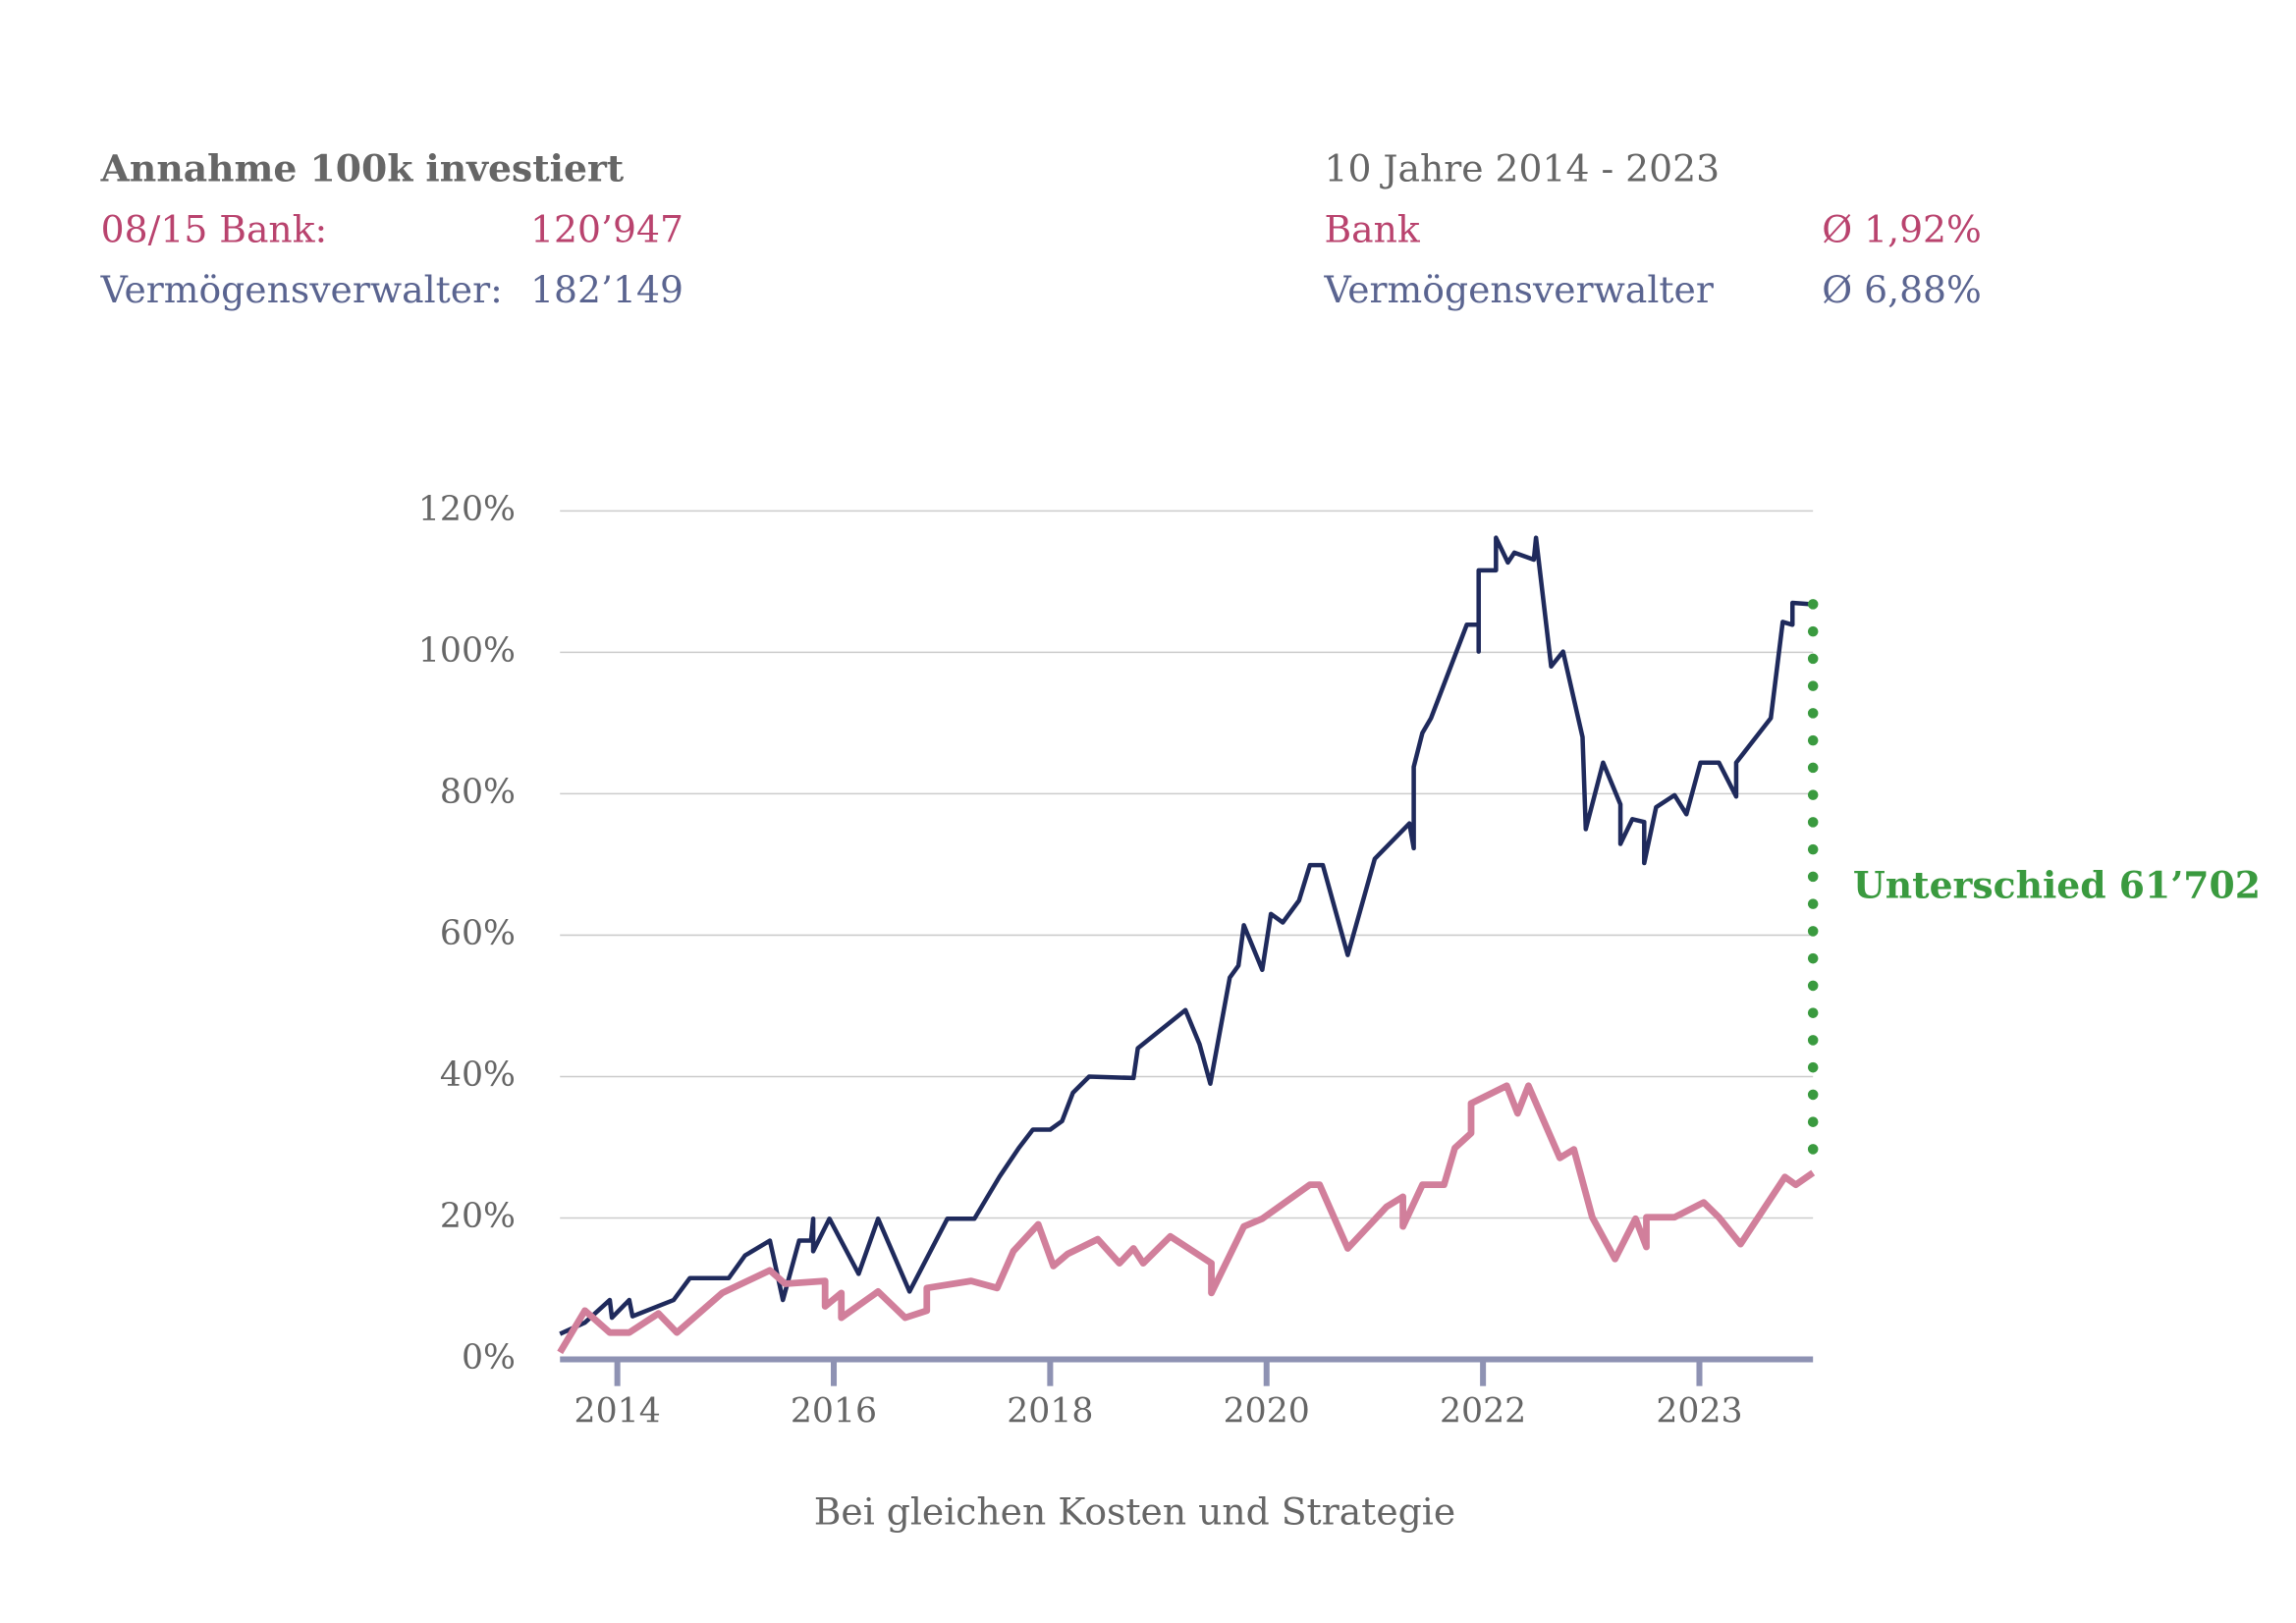 The width and height of the screenshot is (2296, 1623). Describe the element at coordinates (478, 1075) in the screenshot. I see `y-tick-label: 40%` at that location.